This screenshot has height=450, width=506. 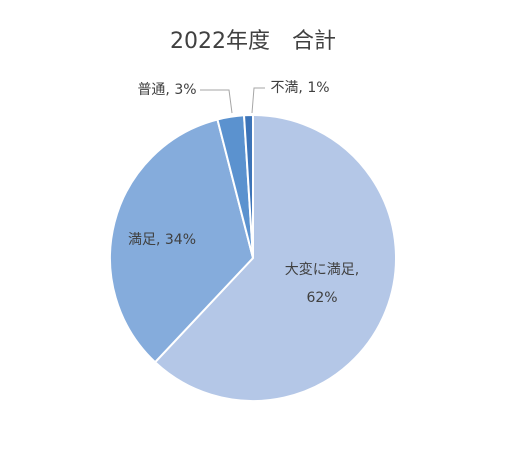 What do you see at coordinates (322, 269) in the screenshot?
I see `data-label-line: 大変に満足,` at bounding box center [322, 269].